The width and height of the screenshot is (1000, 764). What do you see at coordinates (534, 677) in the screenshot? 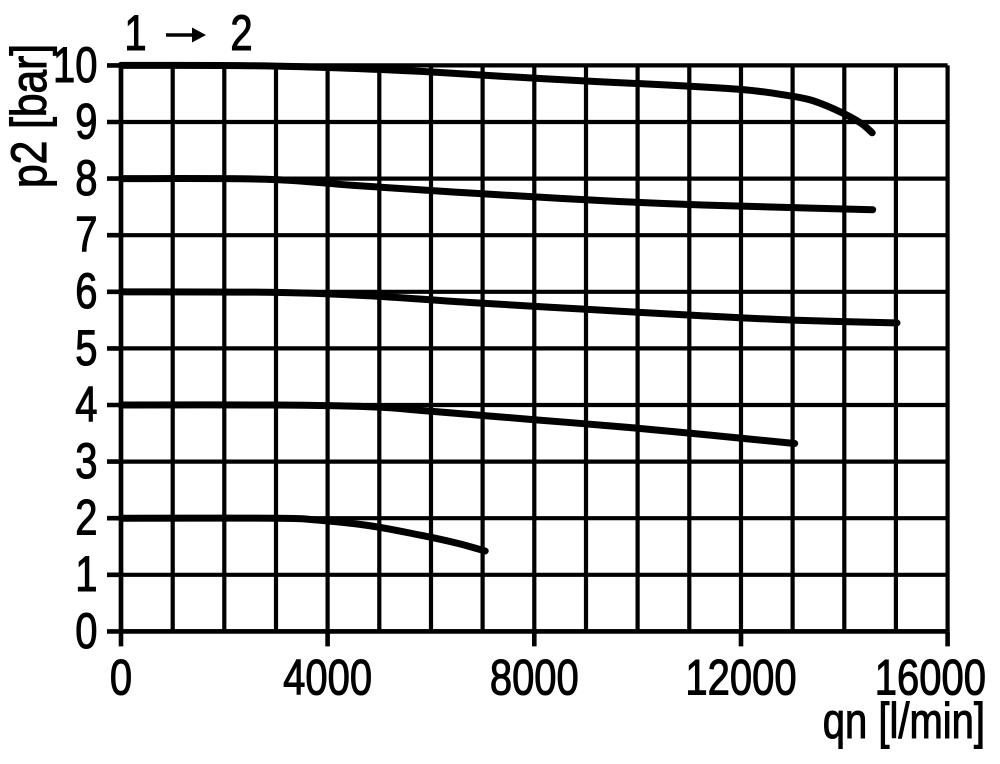
I see `svg-text: 8000` at bounding box center [534, 677].